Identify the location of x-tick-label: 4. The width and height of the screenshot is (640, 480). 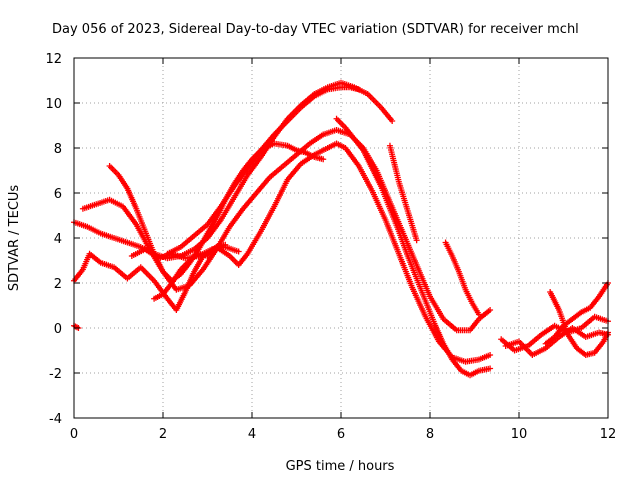
(252, 434).